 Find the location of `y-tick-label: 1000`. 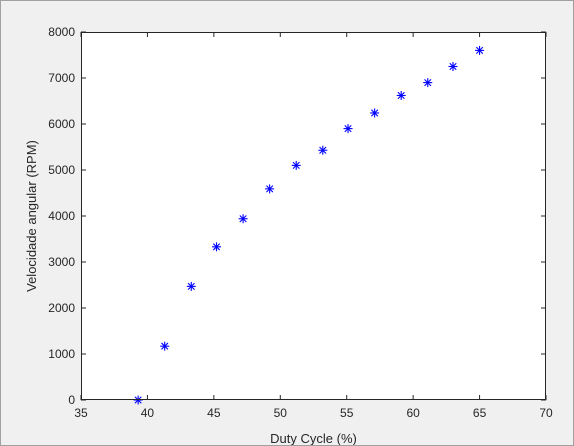

y-tick-label: 1000 is located at coordinates (61, 354).